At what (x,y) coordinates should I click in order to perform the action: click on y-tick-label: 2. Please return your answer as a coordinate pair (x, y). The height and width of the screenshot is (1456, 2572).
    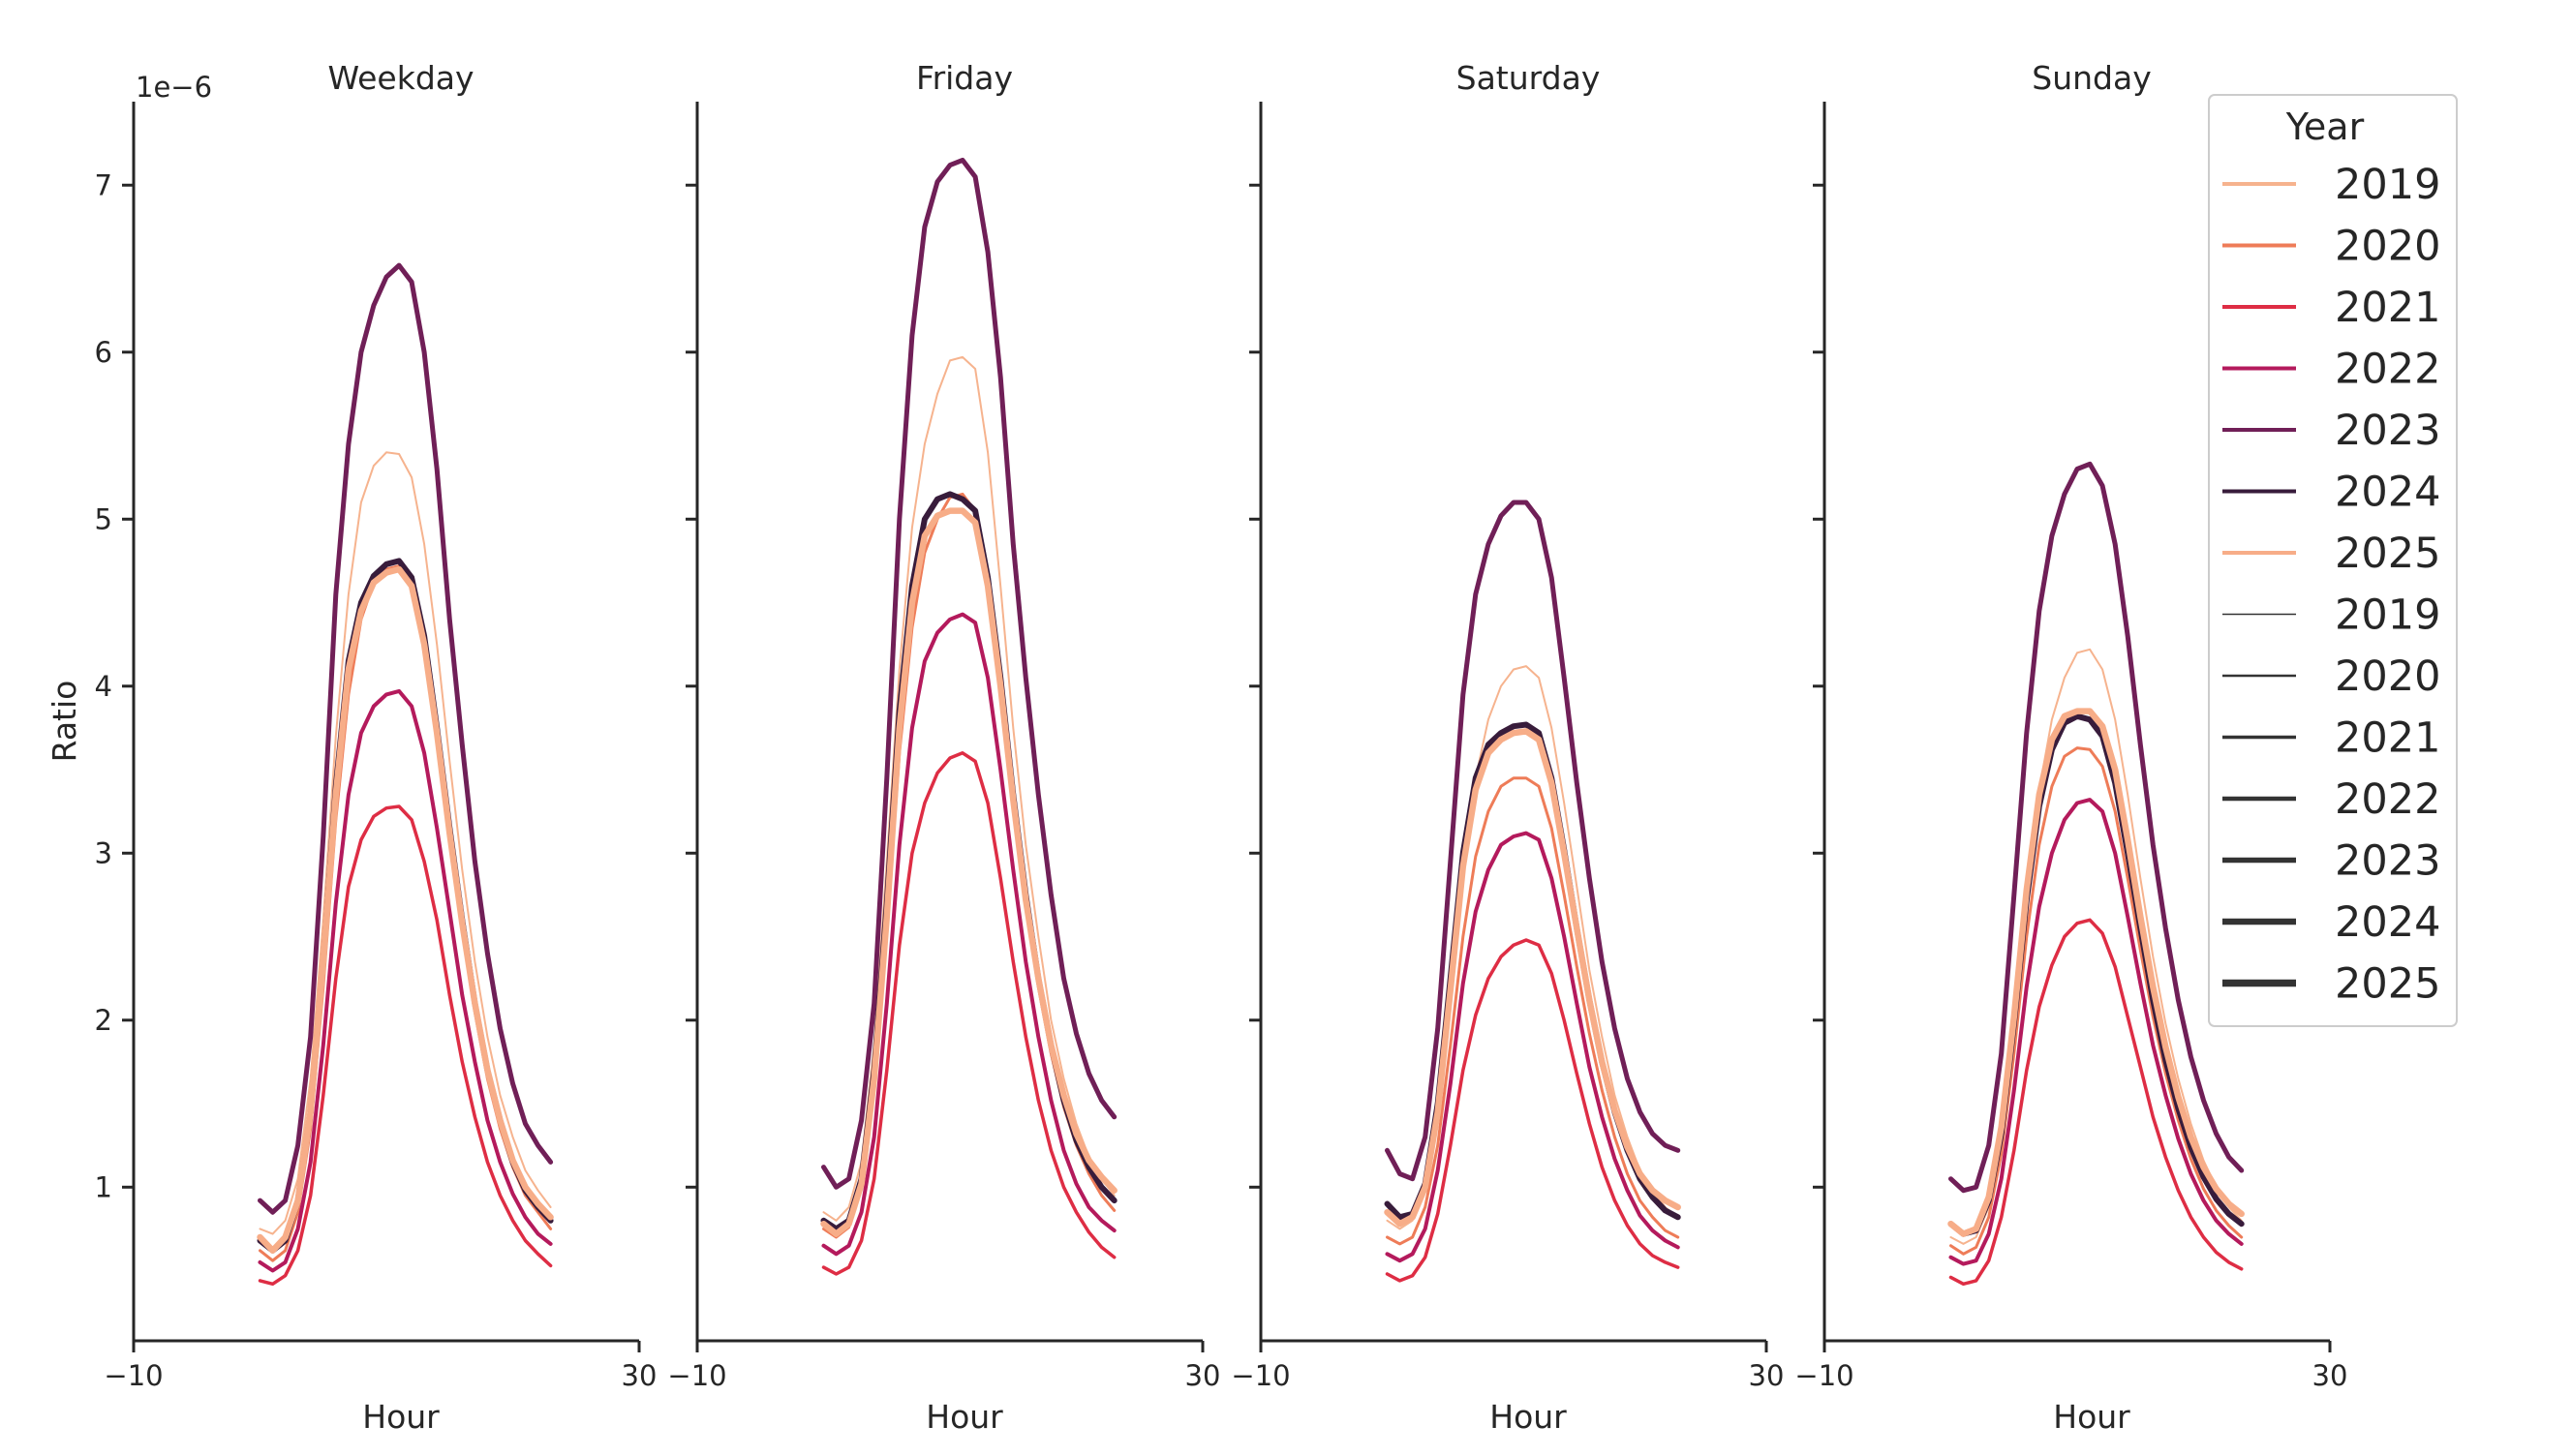
    Looking at the image, I should click on (103, 1021).